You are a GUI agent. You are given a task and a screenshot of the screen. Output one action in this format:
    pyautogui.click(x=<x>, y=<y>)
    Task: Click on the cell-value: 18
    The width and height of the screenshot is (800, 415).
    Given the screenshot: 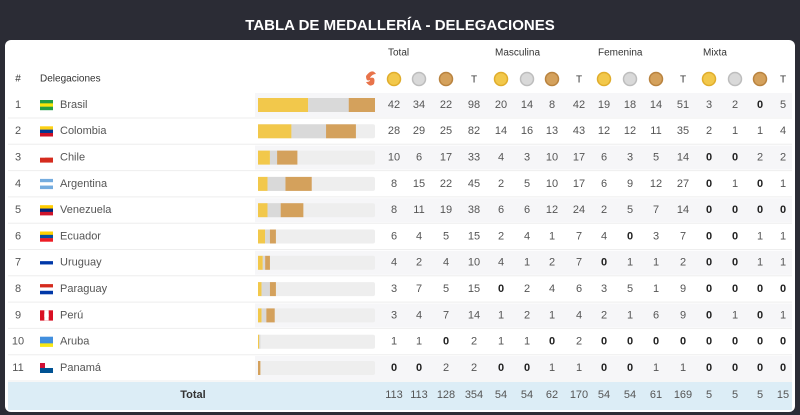 What is the action you would take?
    pyautogui.click(x=630, y=105)
    